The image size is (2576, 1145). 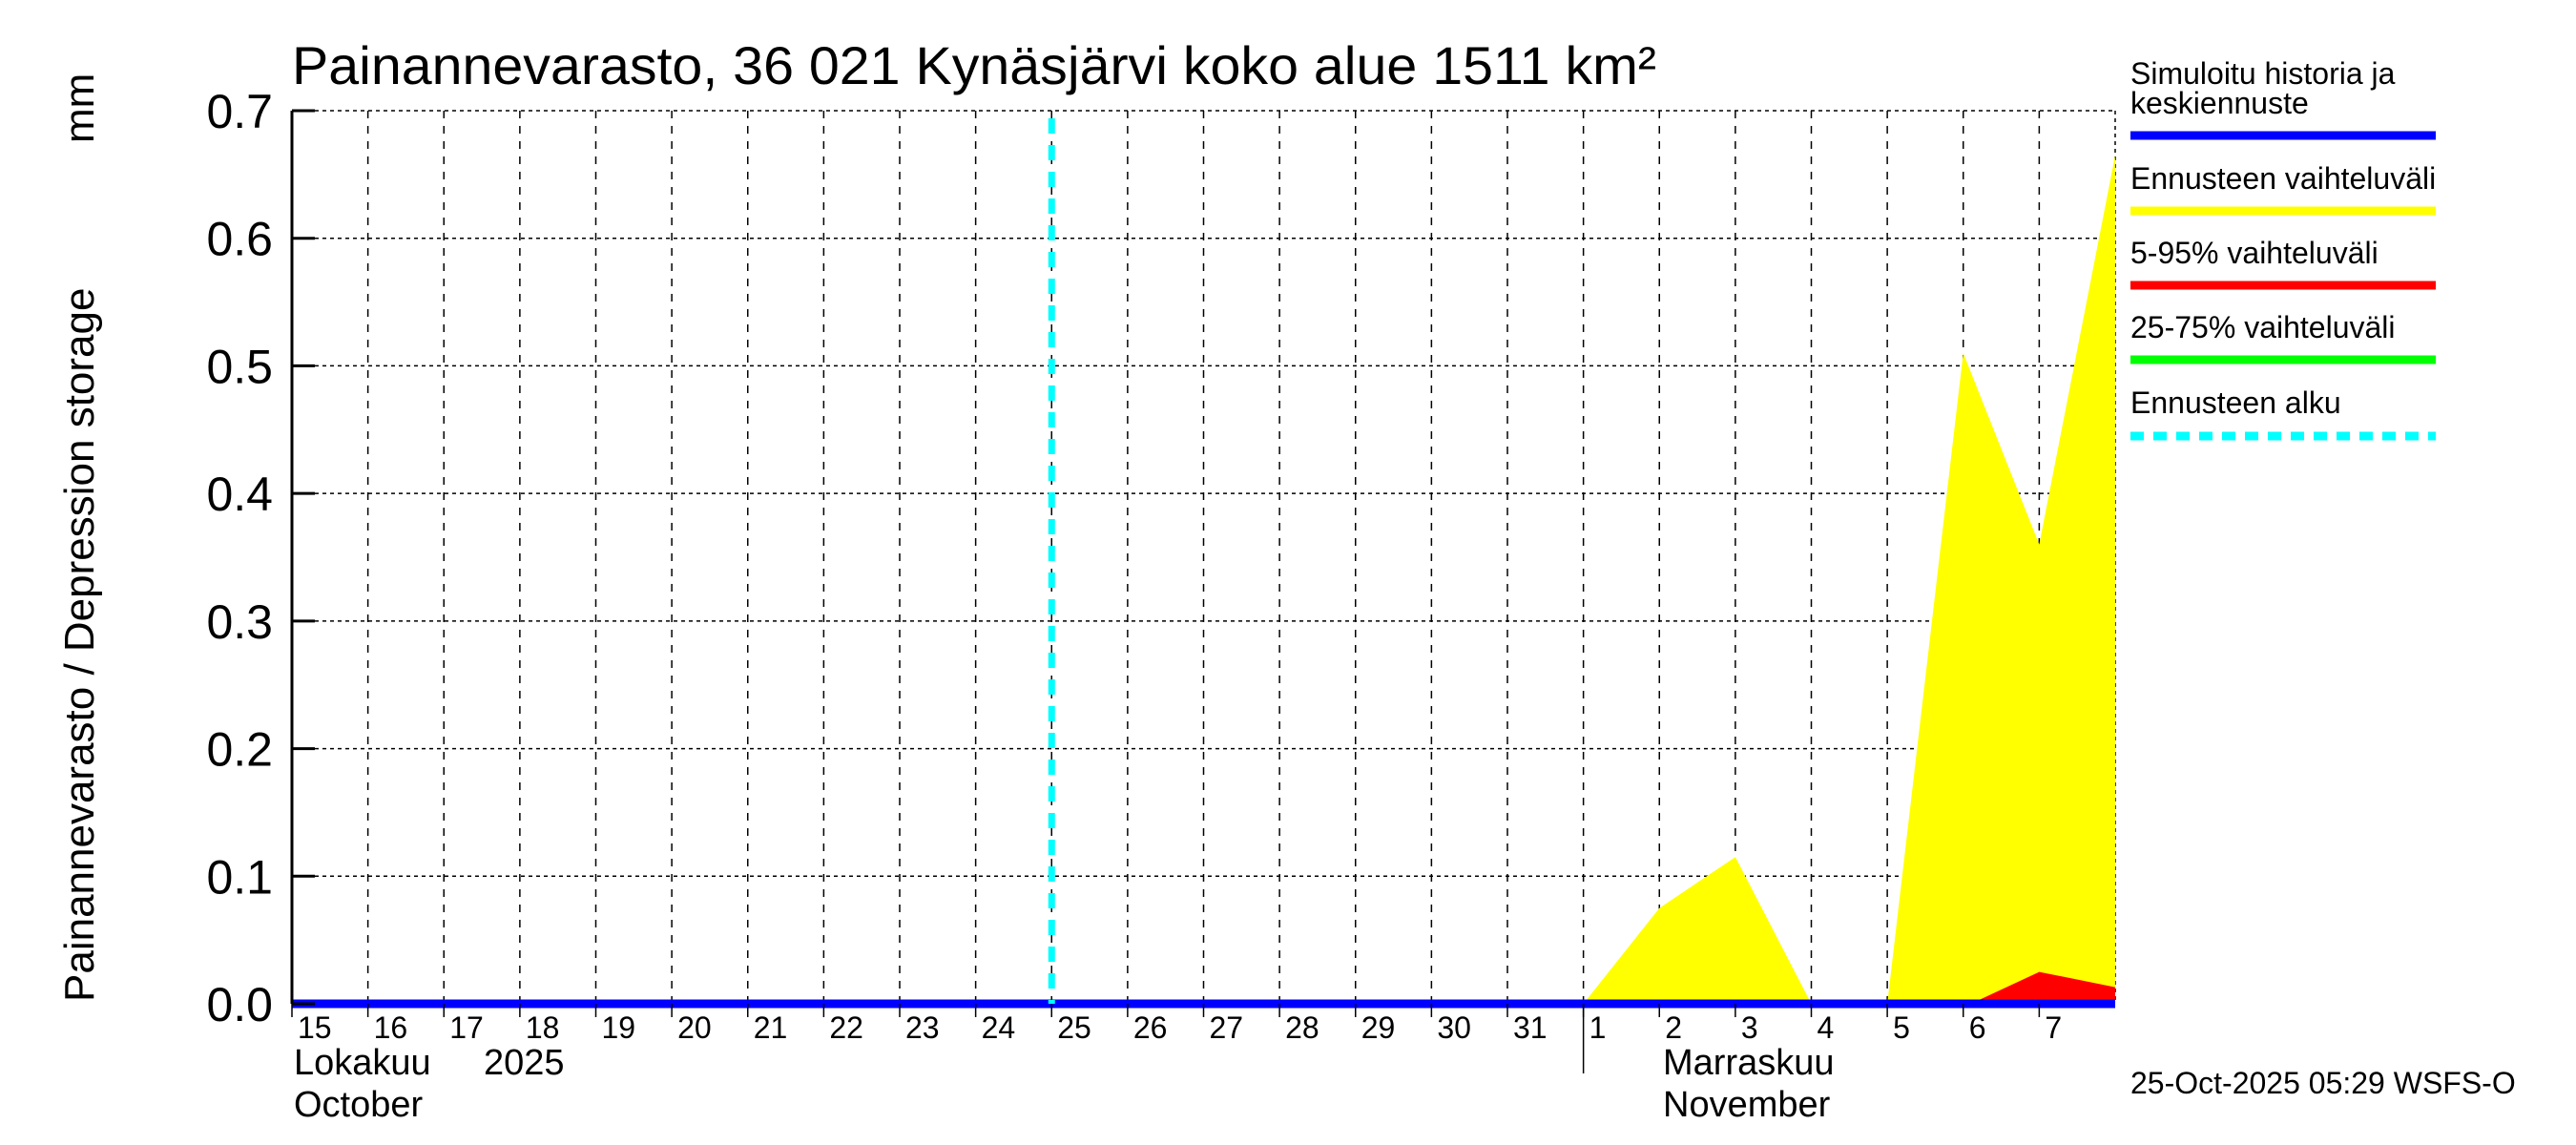 What do you see at coordinates (771, 1027) in the screenshot?
I see `x-tick-label: 21` at bounding box center [771, 1027].